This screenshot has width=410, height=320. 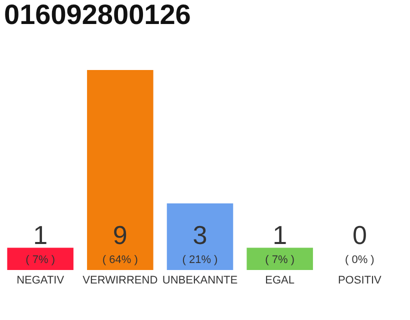 What do you see at coordinates (200, 235) in the screenshot?
I see `data-label: 3` at bounding box center [200, 235].